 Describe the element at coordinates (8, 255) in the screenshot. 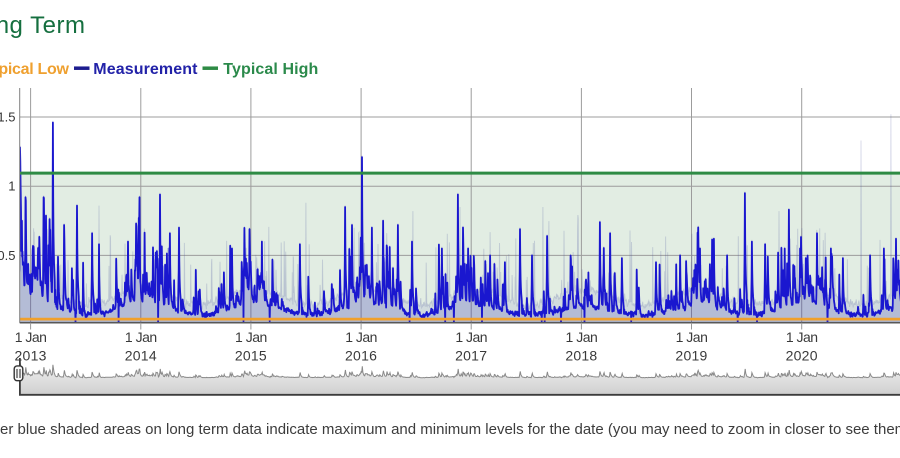

I see `svg-text: 0.5` at that location.